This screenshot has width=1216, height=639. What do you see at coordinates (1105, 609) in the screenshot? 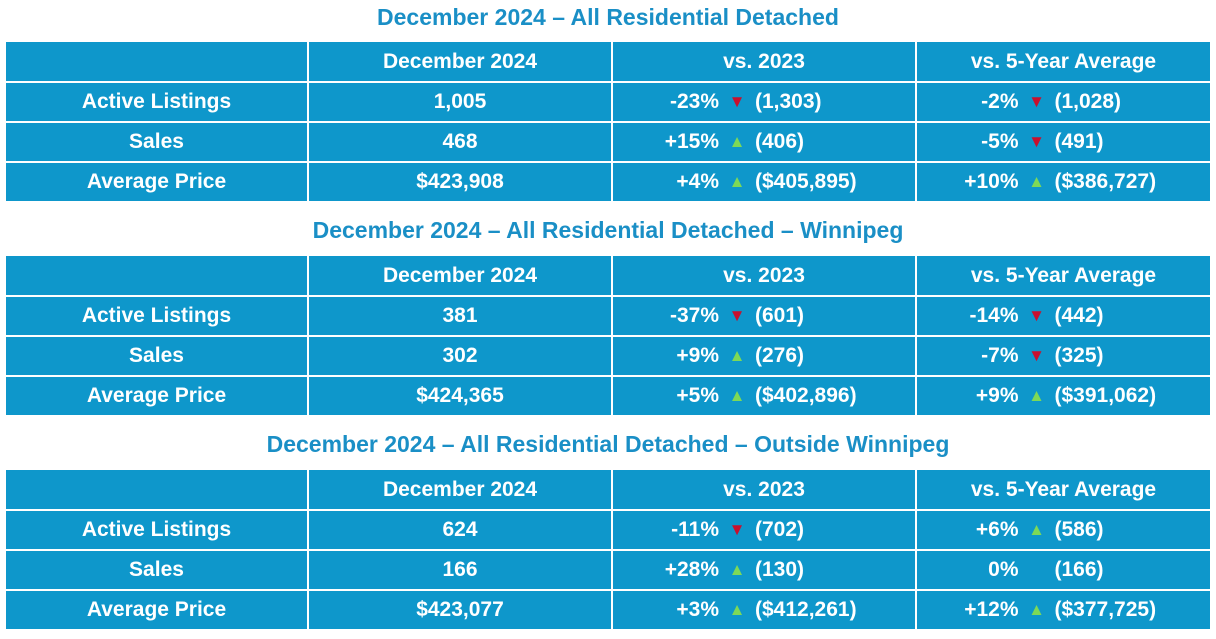
I see `previous-value: ($377,725)` at bounding box center [1105, 609].